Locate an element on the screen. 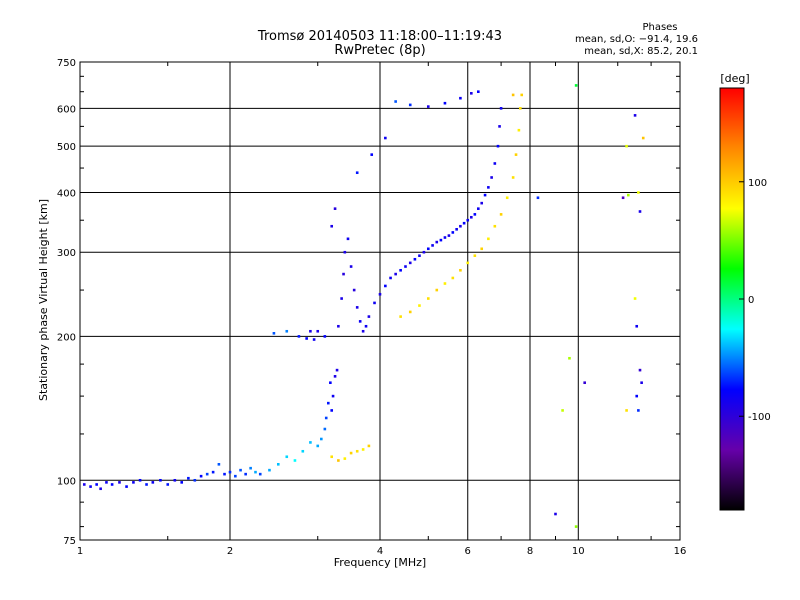  y-tick-label: 75 is located at coordinates (69, 541).